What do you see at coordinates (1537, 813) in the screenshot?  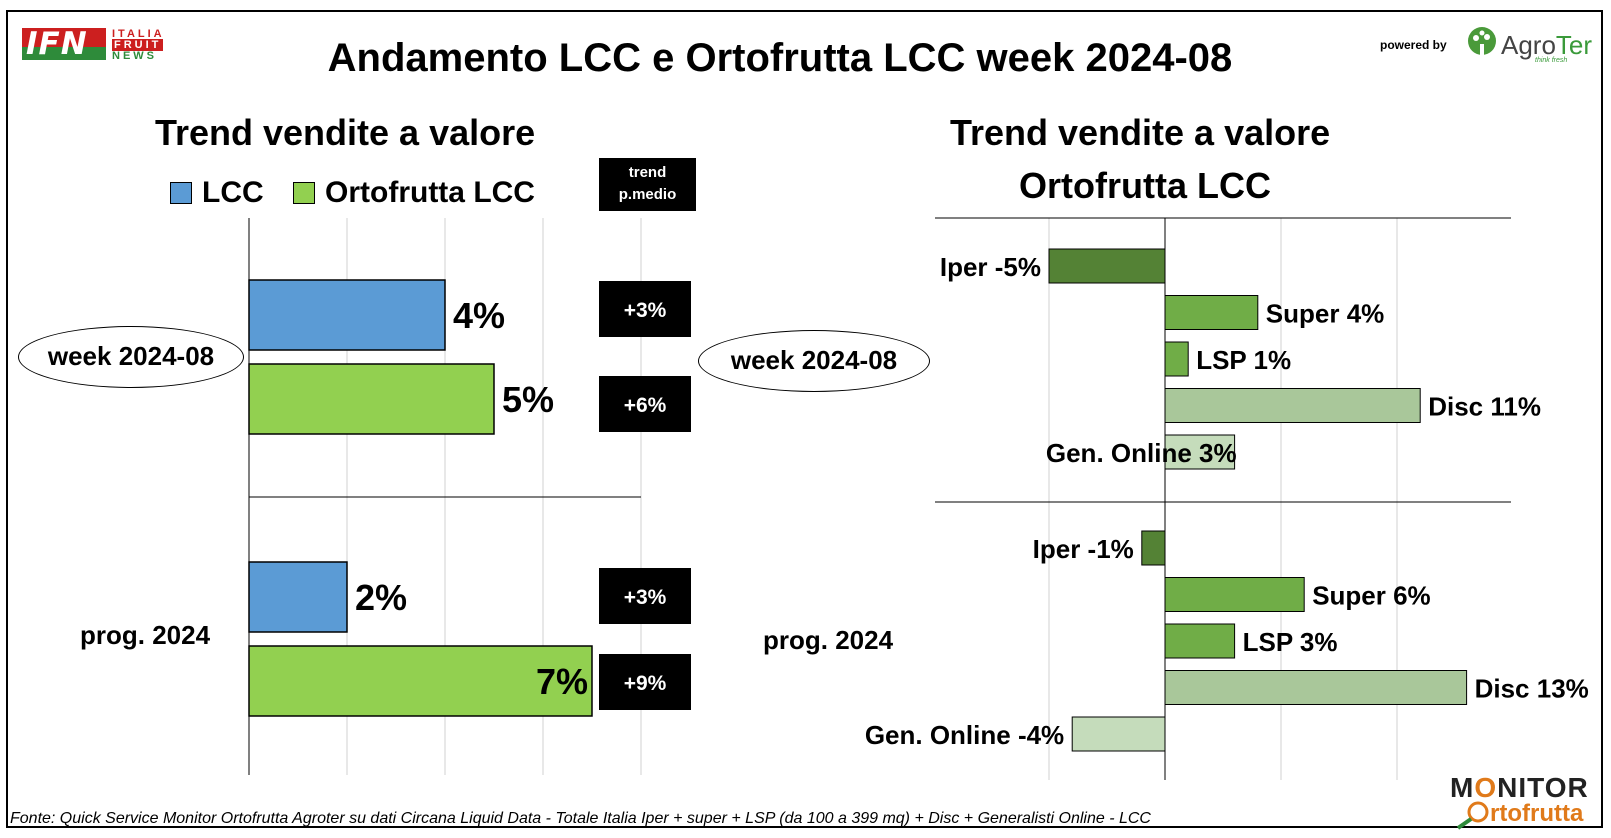 I see `monitor-sub: rtofrutta` at bounding box center [1537, 813].